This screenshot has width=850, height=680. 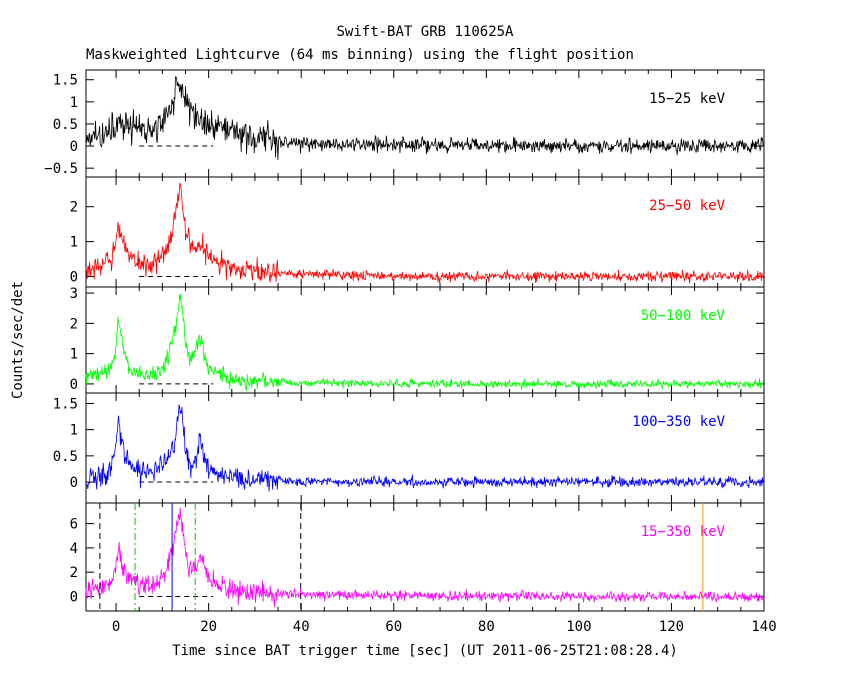 I want to click on x-tick-label: 140, so click(x=763, y=627).